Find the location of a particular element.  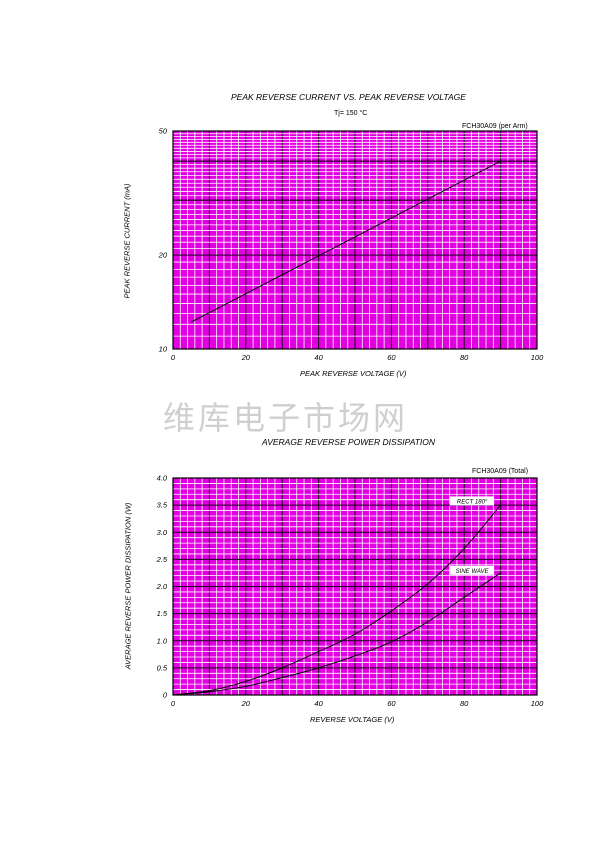

chart1-x-tick-label: 40 is located at coordinates (318, 357).